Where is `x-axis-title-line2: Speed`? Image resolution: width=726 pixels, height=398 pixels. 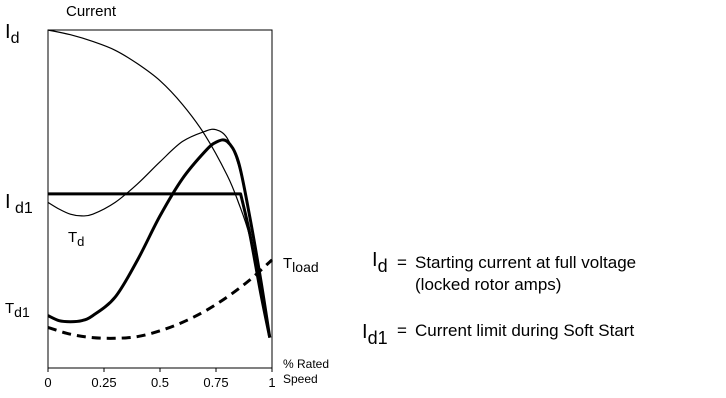
x-axis-title-line2: Speed is located at coordinates (300, 379).